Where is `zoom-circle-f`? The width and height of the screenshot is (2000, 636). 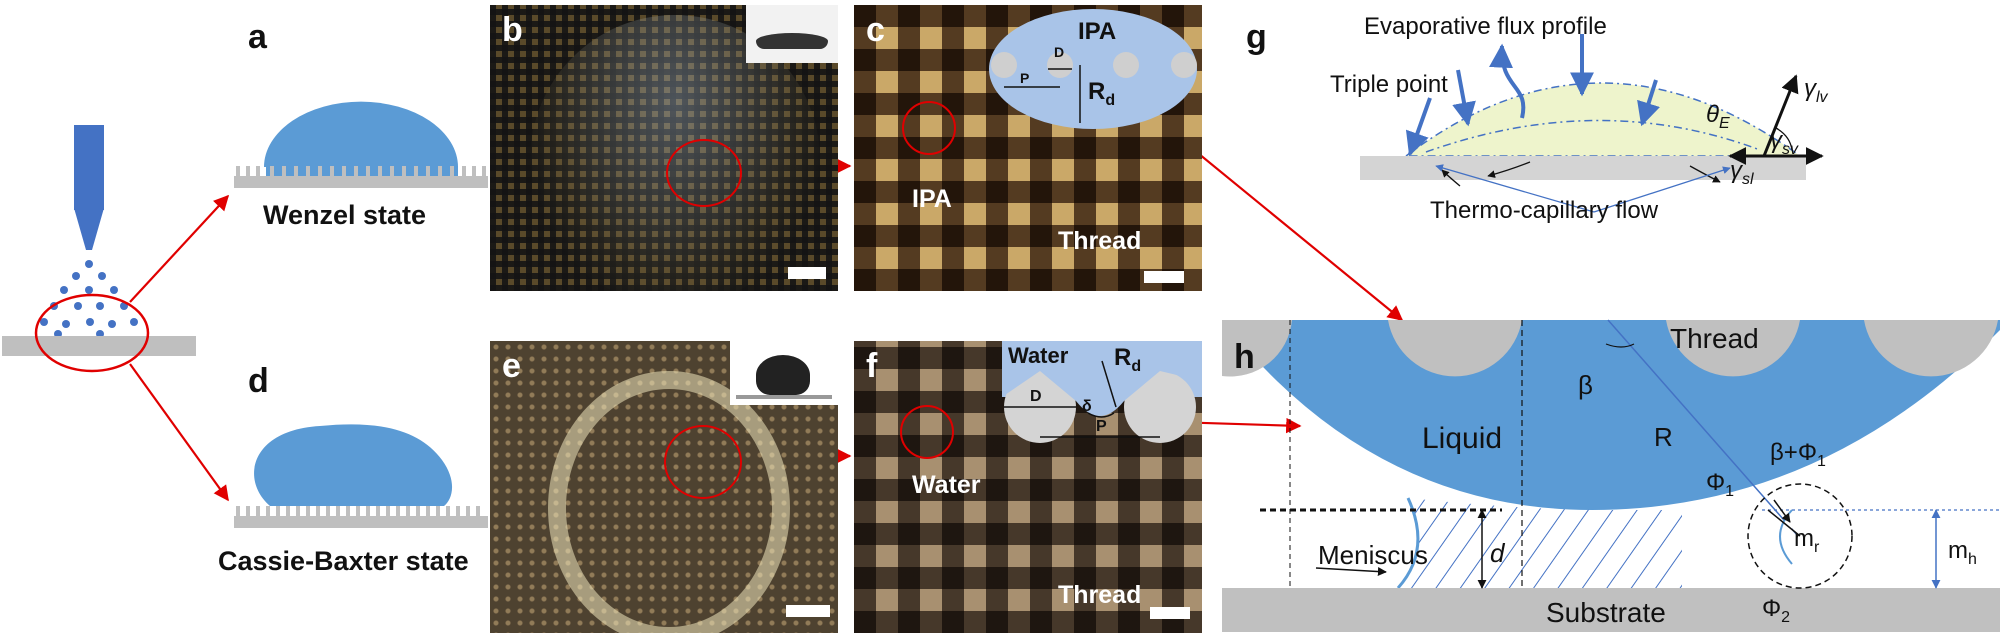
zoom-circle-f is located at coordinates (927, 432).